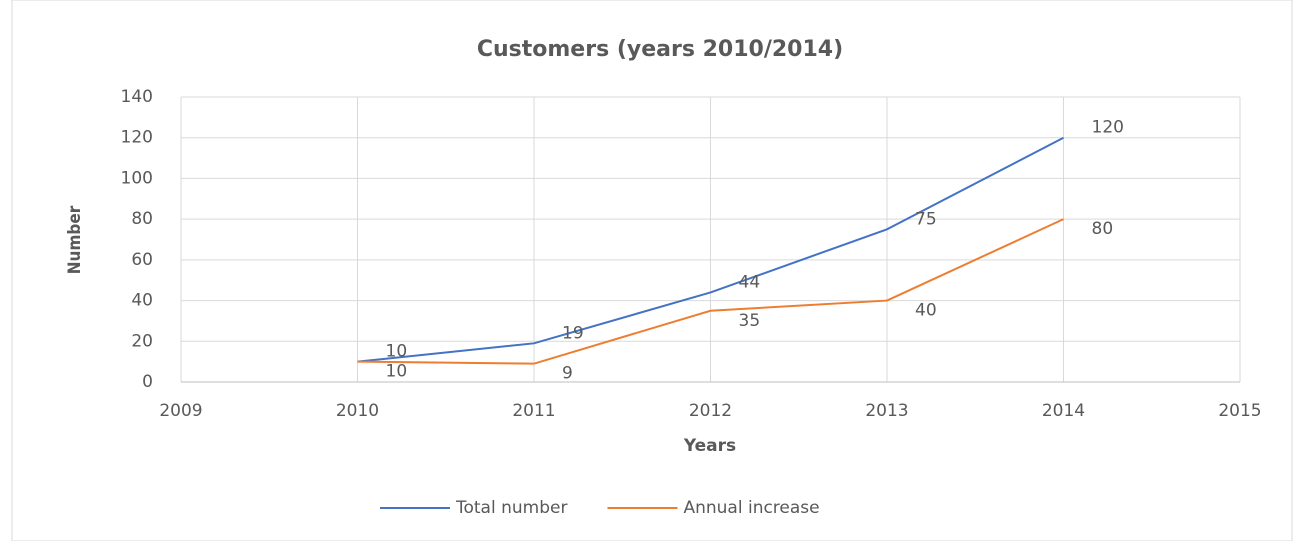  What do you see at coordinates (142, 260) in the screenshot?
I see `y-tick-label: 60` at bounding box center [142, 260].